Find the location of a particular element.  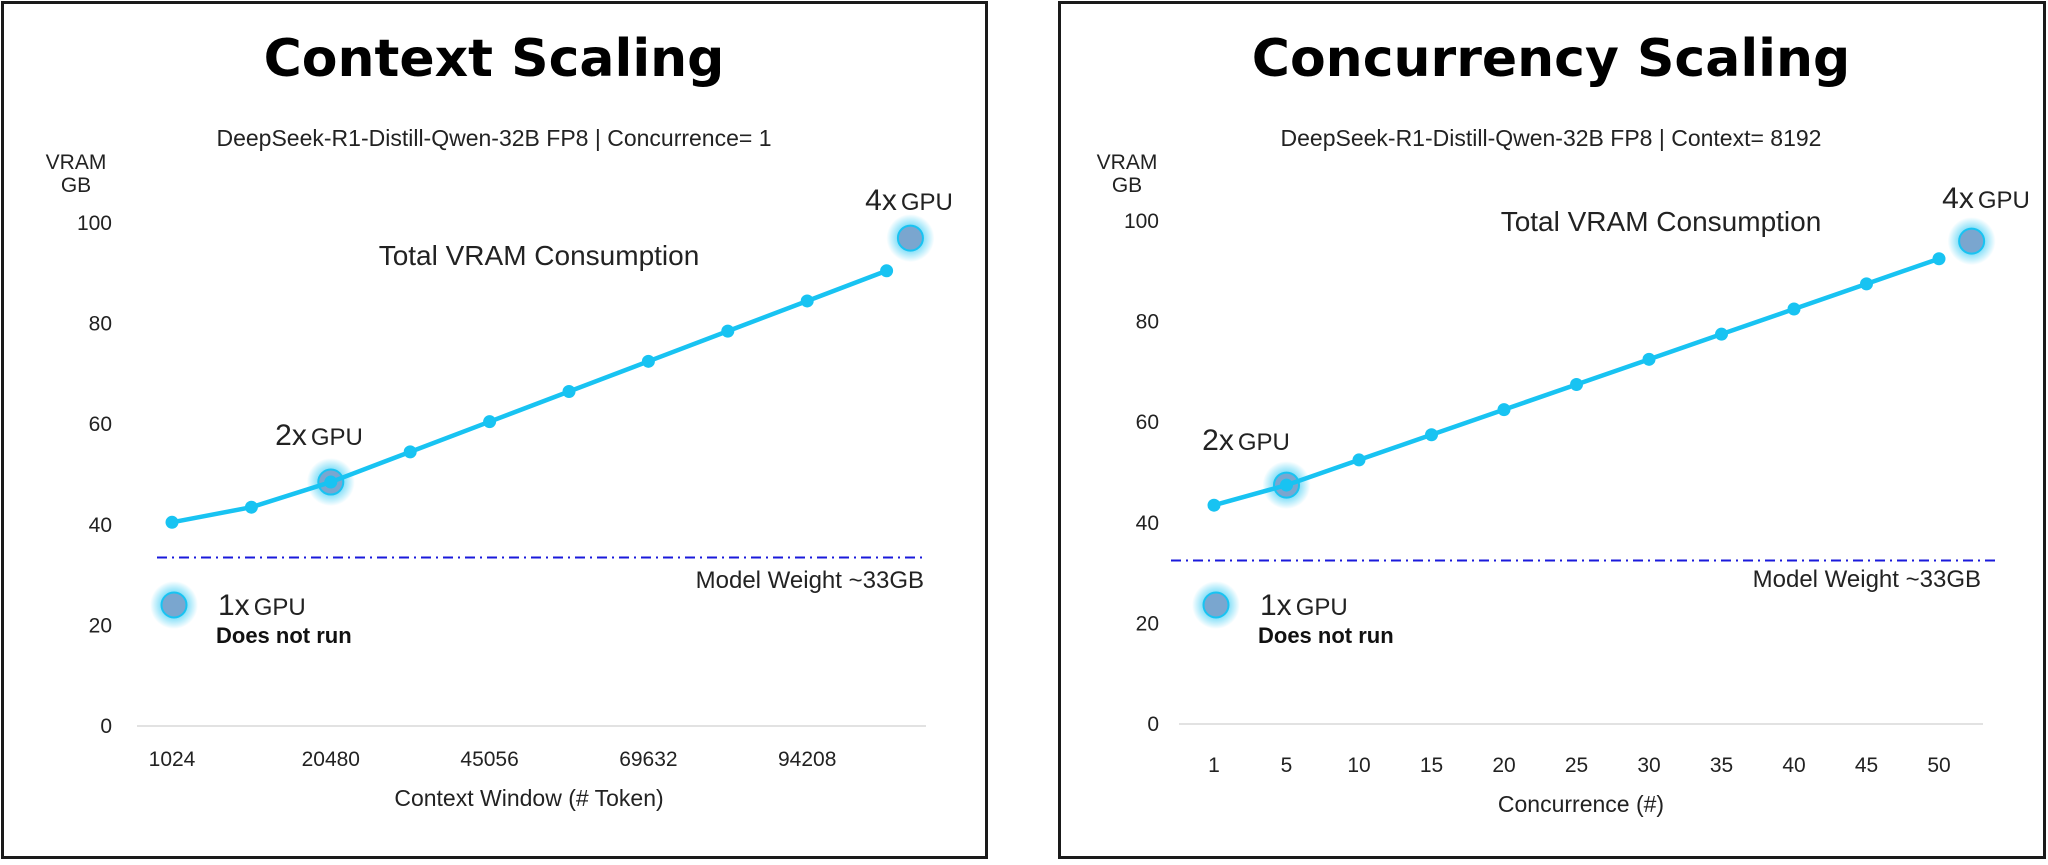

x-tick-label: 35 is located at coordinates (1721, 765).